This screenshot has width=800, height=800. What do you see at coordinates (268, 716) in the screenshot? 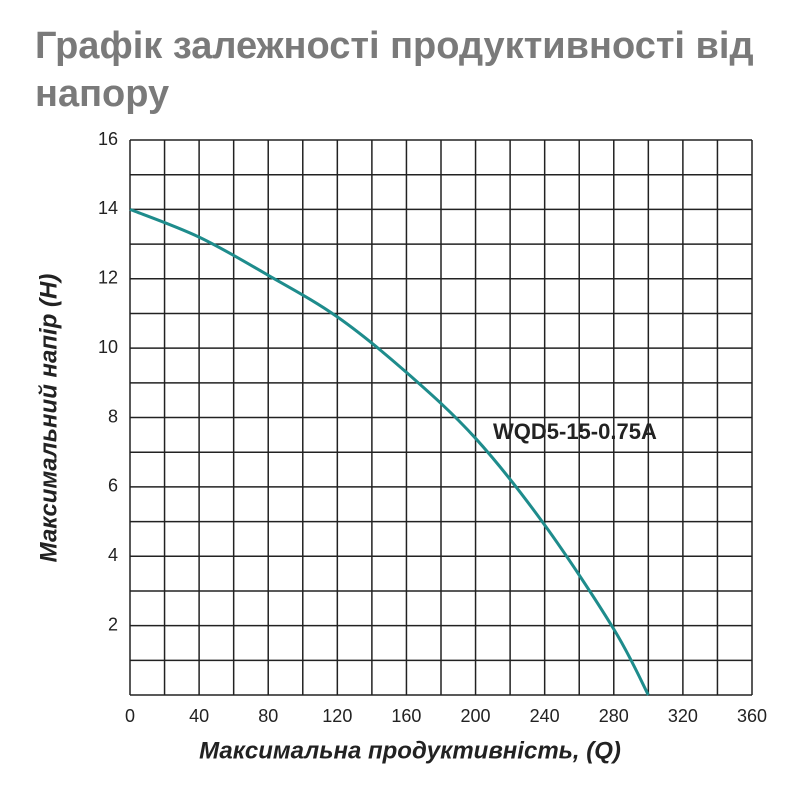
I see `x-tick-label: 80` at bounding box center [268, 716].